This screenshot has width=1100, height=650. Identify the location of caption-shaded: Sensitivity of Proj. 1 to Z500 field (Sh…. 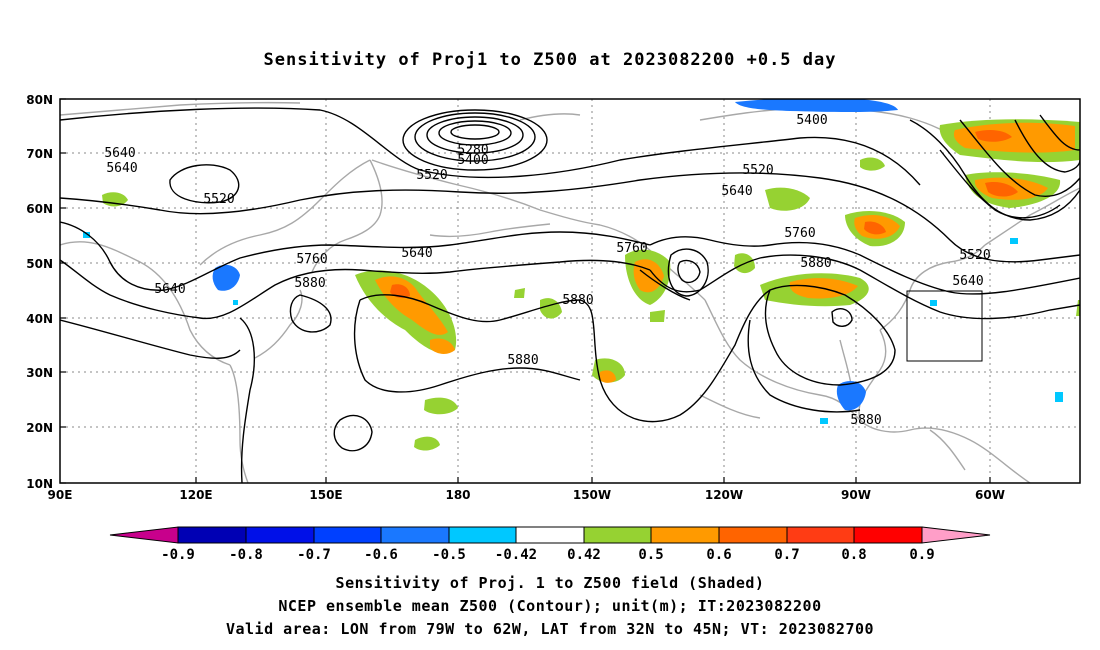
(550, 583).